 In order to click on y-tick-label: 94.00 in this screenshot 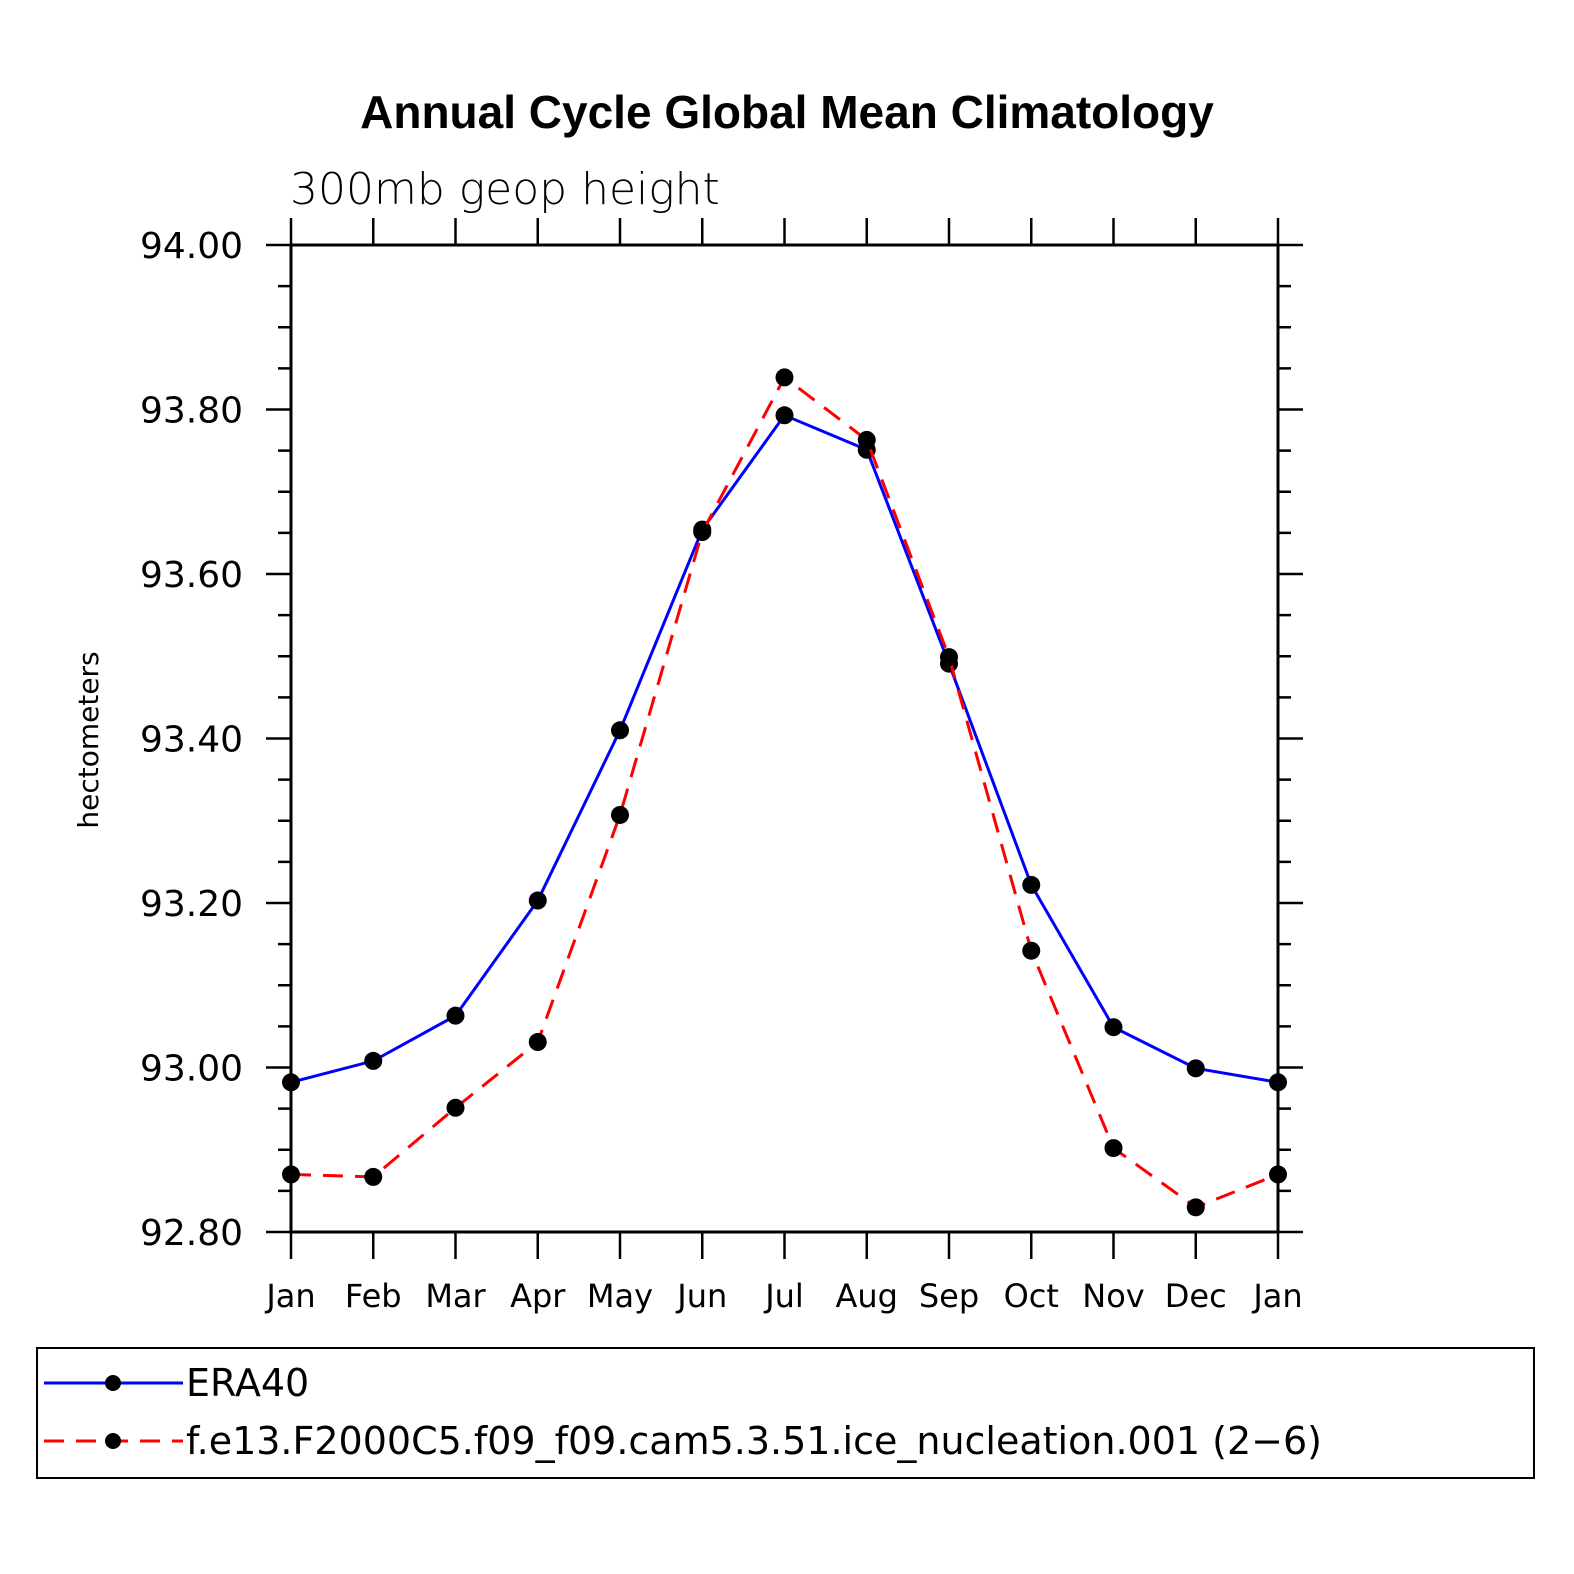, I will do `click(191, 246)`.